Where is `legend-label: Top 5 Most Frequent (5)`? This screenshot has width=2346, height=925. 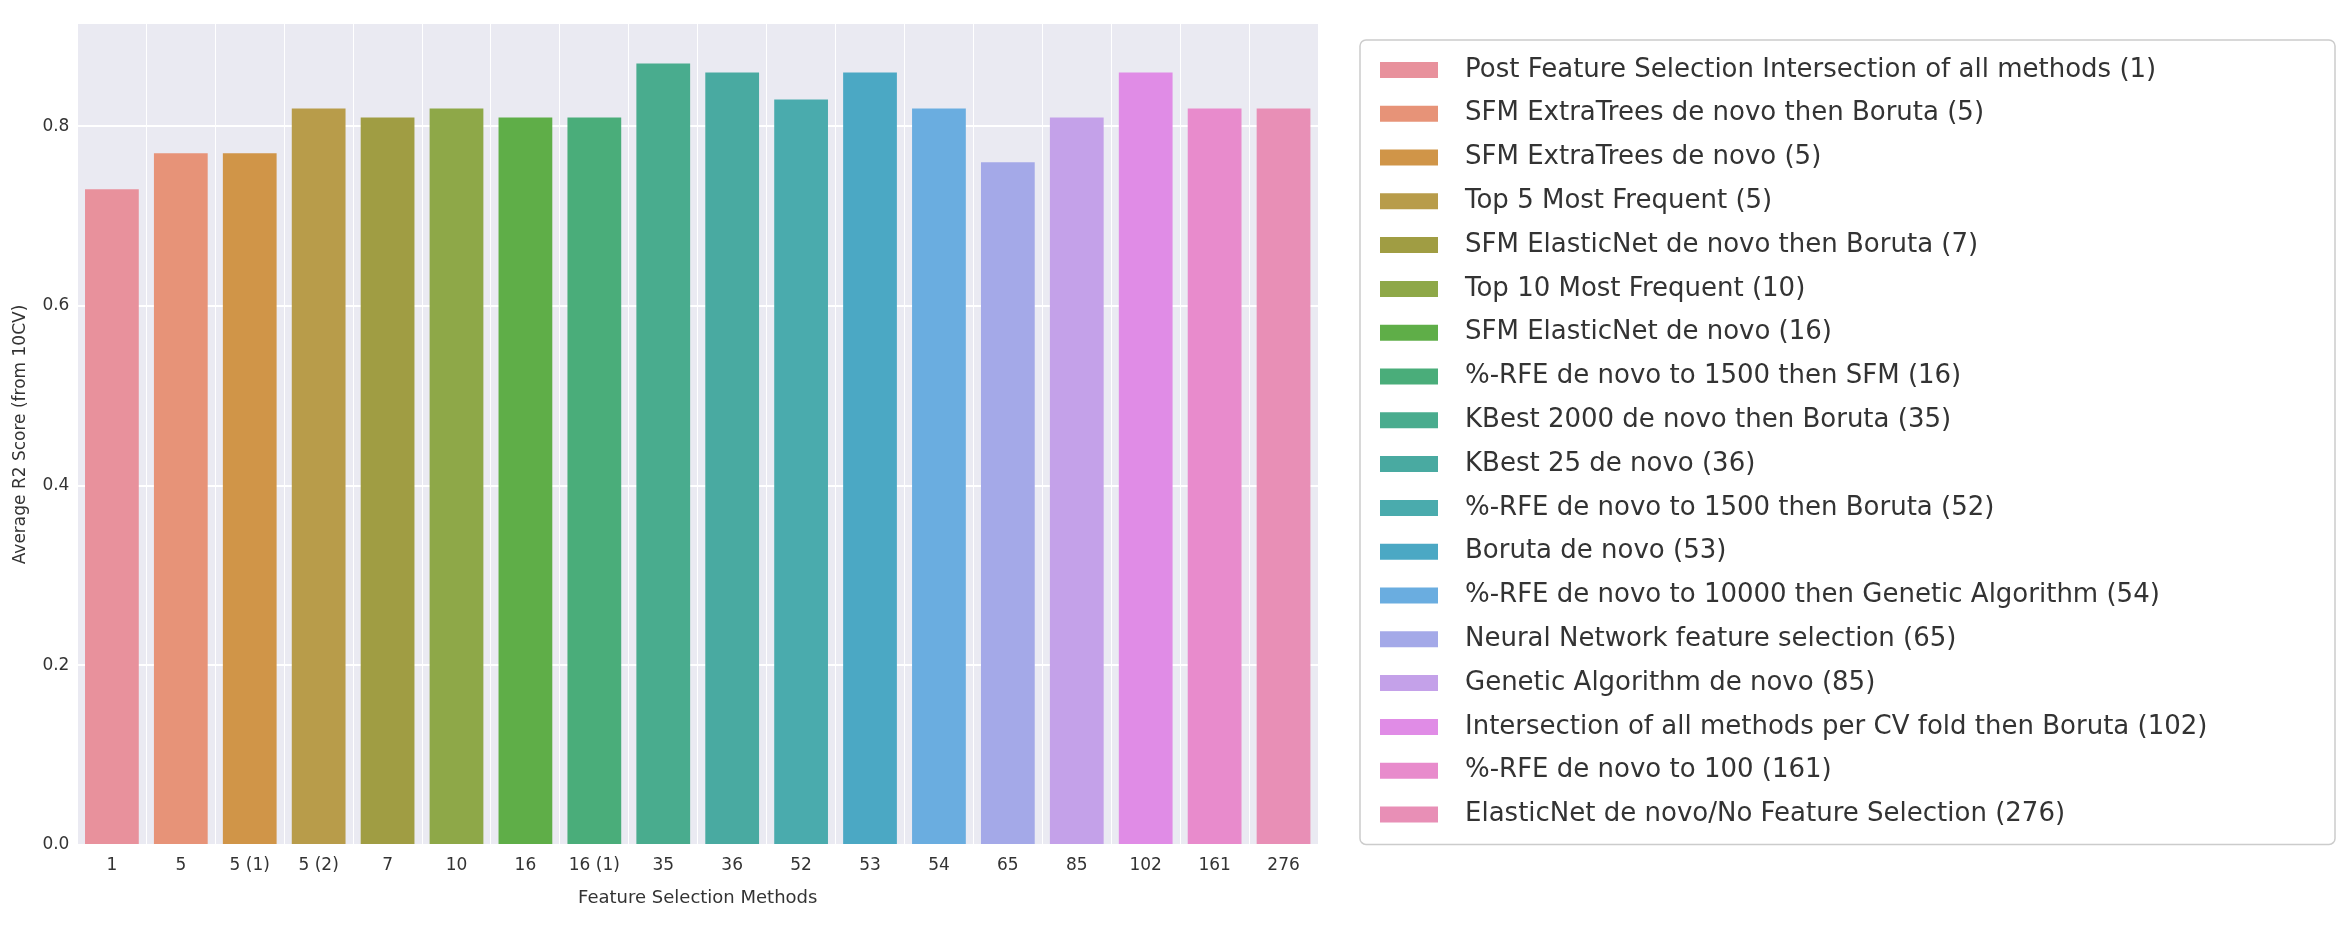
legend-label: Top 5 Most Frequent (5) is located at coordinates (1618, 199).